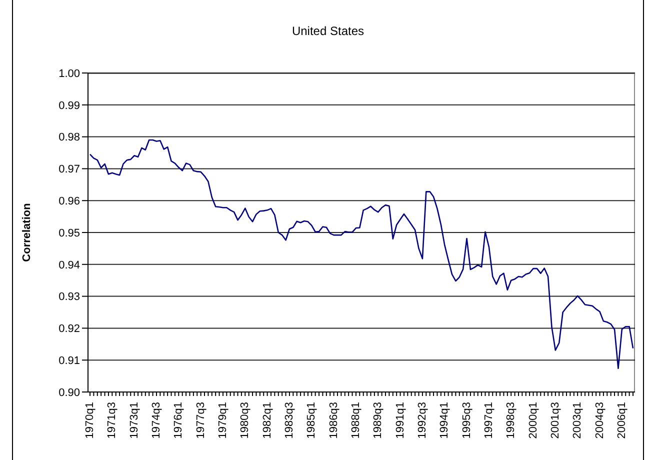 Image resolution: width=656 pixels, height=460 pixels. Describe the element at coordinates (200, 420) in the screenshot. I see `x-tick-label: 1977q3` at that location.